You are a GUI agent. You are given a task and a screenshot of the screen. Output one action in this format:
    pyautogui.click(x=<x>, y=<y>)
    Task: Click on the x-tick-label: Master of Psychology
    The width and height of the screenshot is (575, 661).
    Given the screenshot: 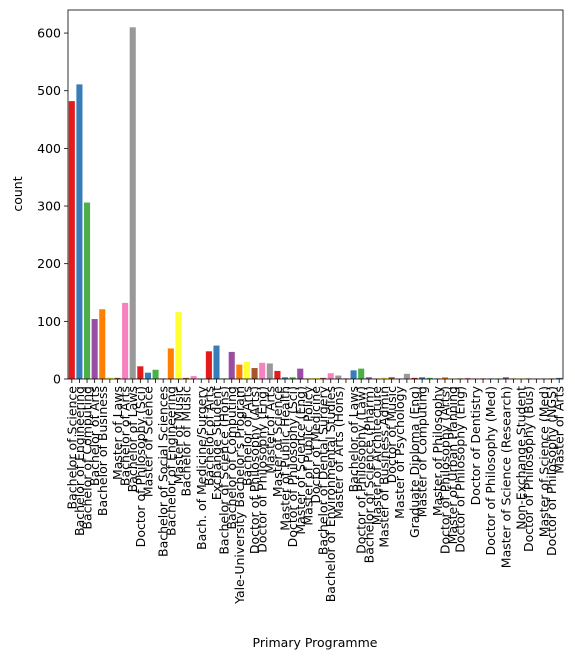 What is the action you would take?
    pyautogui.click(x=399, y=451)
    